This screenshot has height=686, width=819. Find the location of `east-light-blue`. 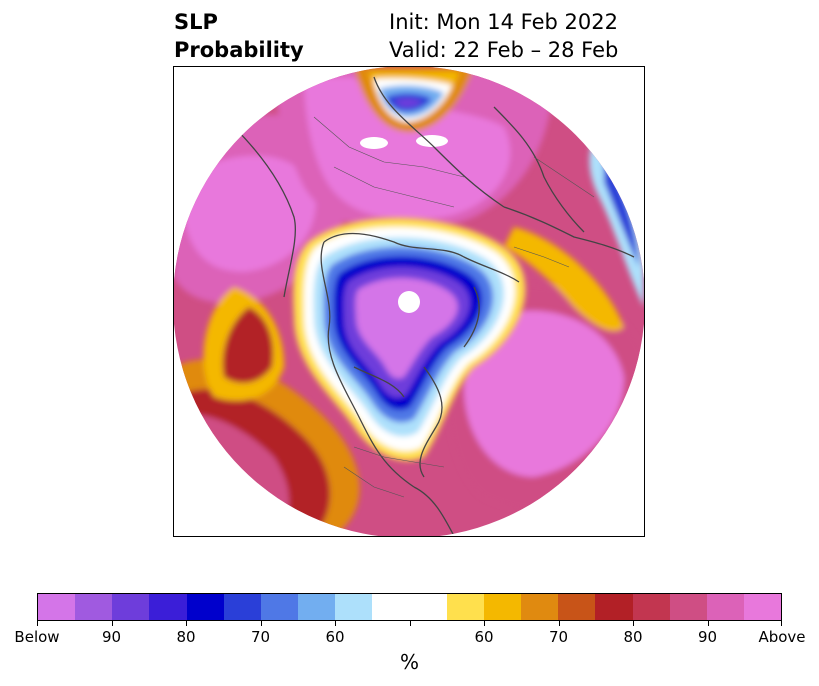

east-light-blue is located at coordinates (616, 222).